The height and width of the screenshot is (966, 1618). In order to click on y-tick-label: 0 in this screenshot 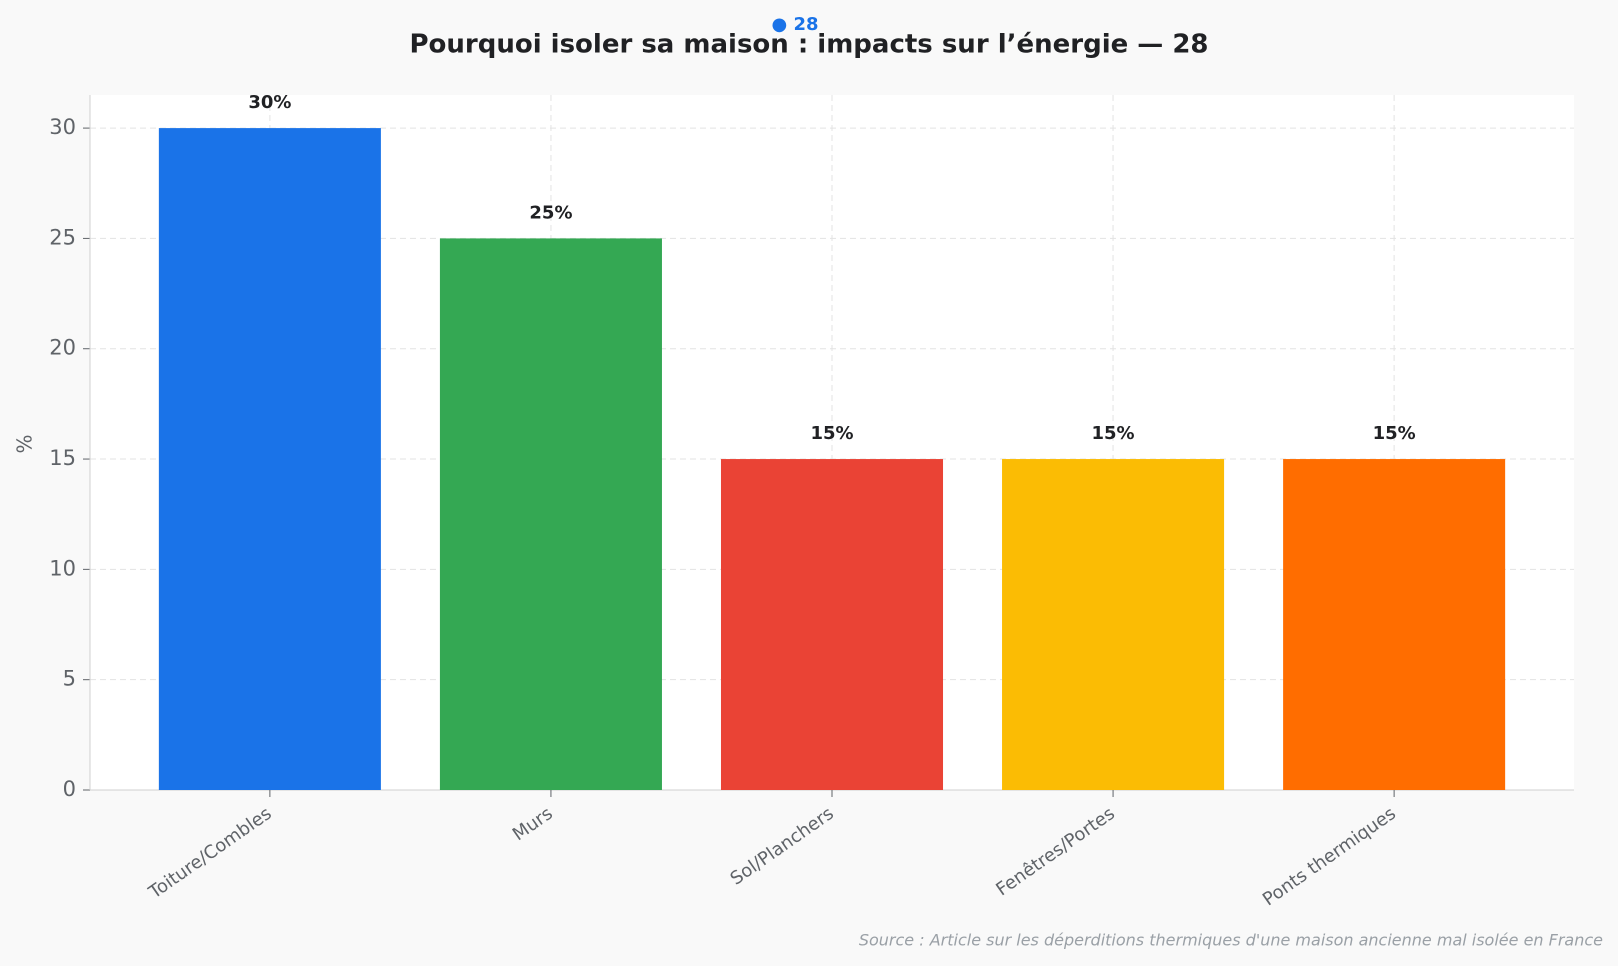, I will do `click(69, 789)`.